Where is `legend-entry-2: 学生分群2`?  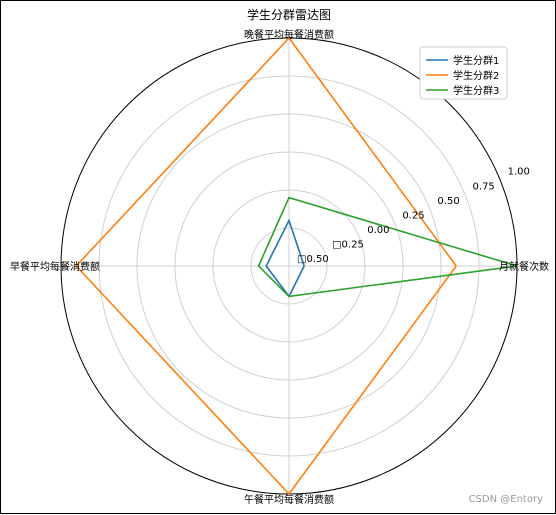
legend-entry-2: 学生分群2 is located at coordinates (476, 75).